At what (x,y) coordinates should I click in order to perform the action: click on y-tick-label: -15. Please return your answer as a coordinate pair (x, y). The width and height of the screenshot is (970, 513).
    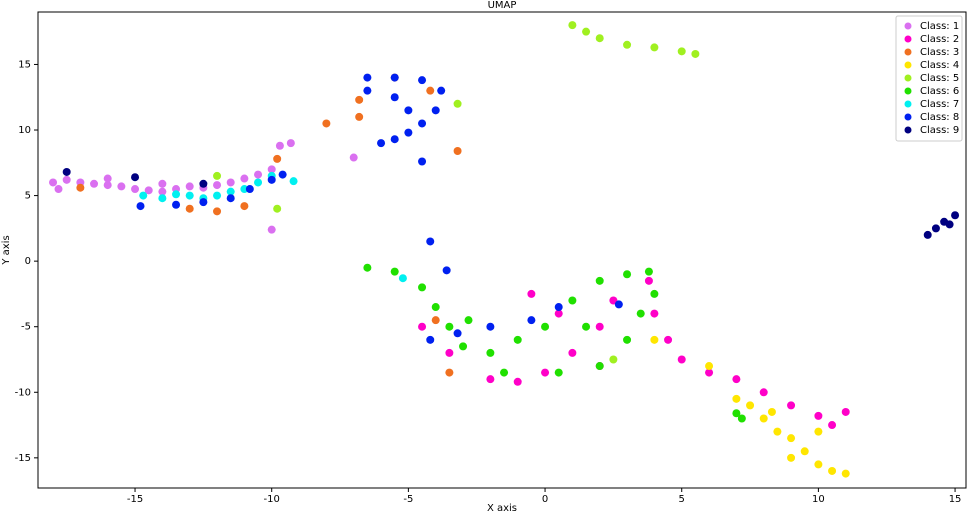
    Looking at the image, I should click on (23, 458).